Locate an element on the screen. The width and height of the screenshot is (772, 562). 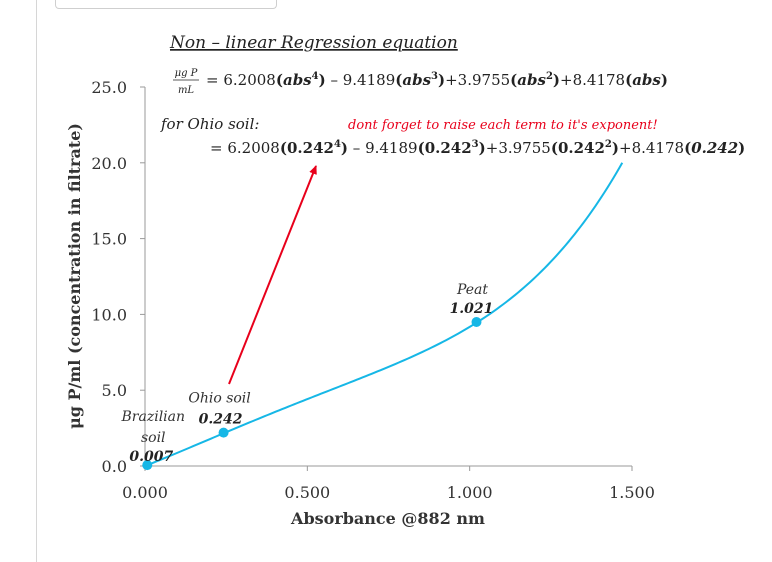
x-tick-label: 0.000 is located at coordinates (145, 492).